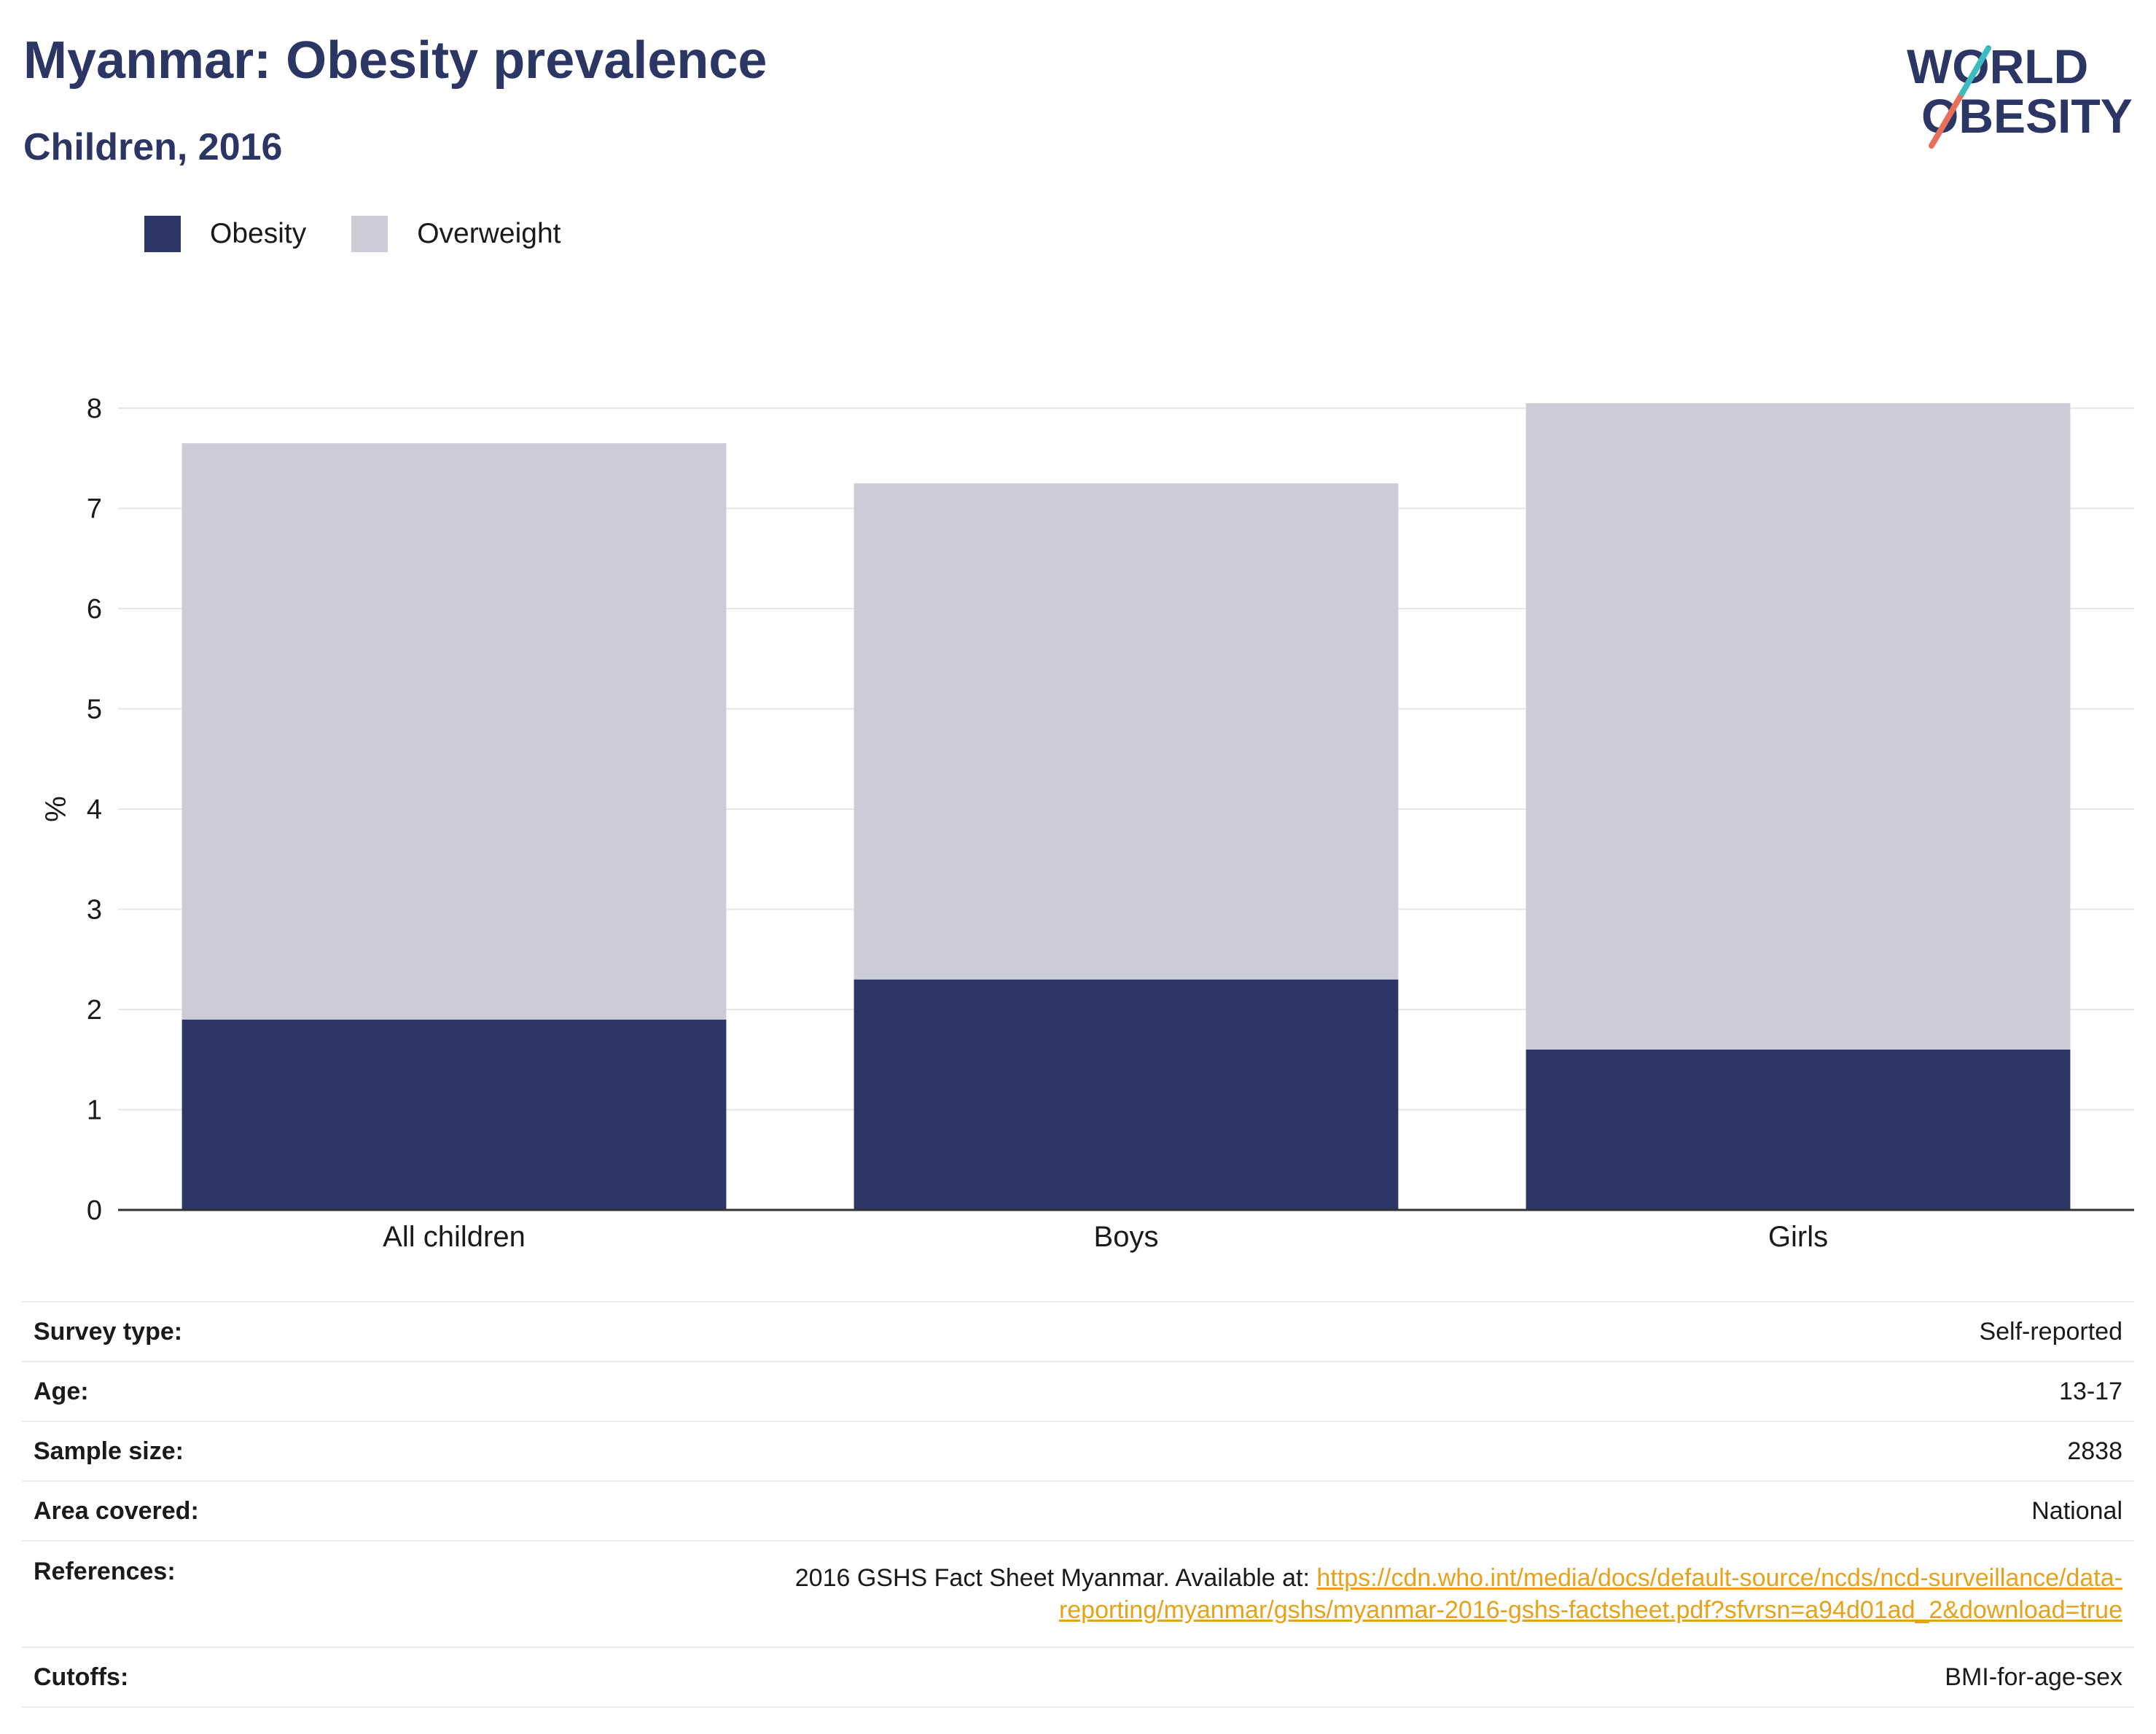  I want to click on info-row-survey-type: Survey type: Self-reported, so click(1078, 1331).